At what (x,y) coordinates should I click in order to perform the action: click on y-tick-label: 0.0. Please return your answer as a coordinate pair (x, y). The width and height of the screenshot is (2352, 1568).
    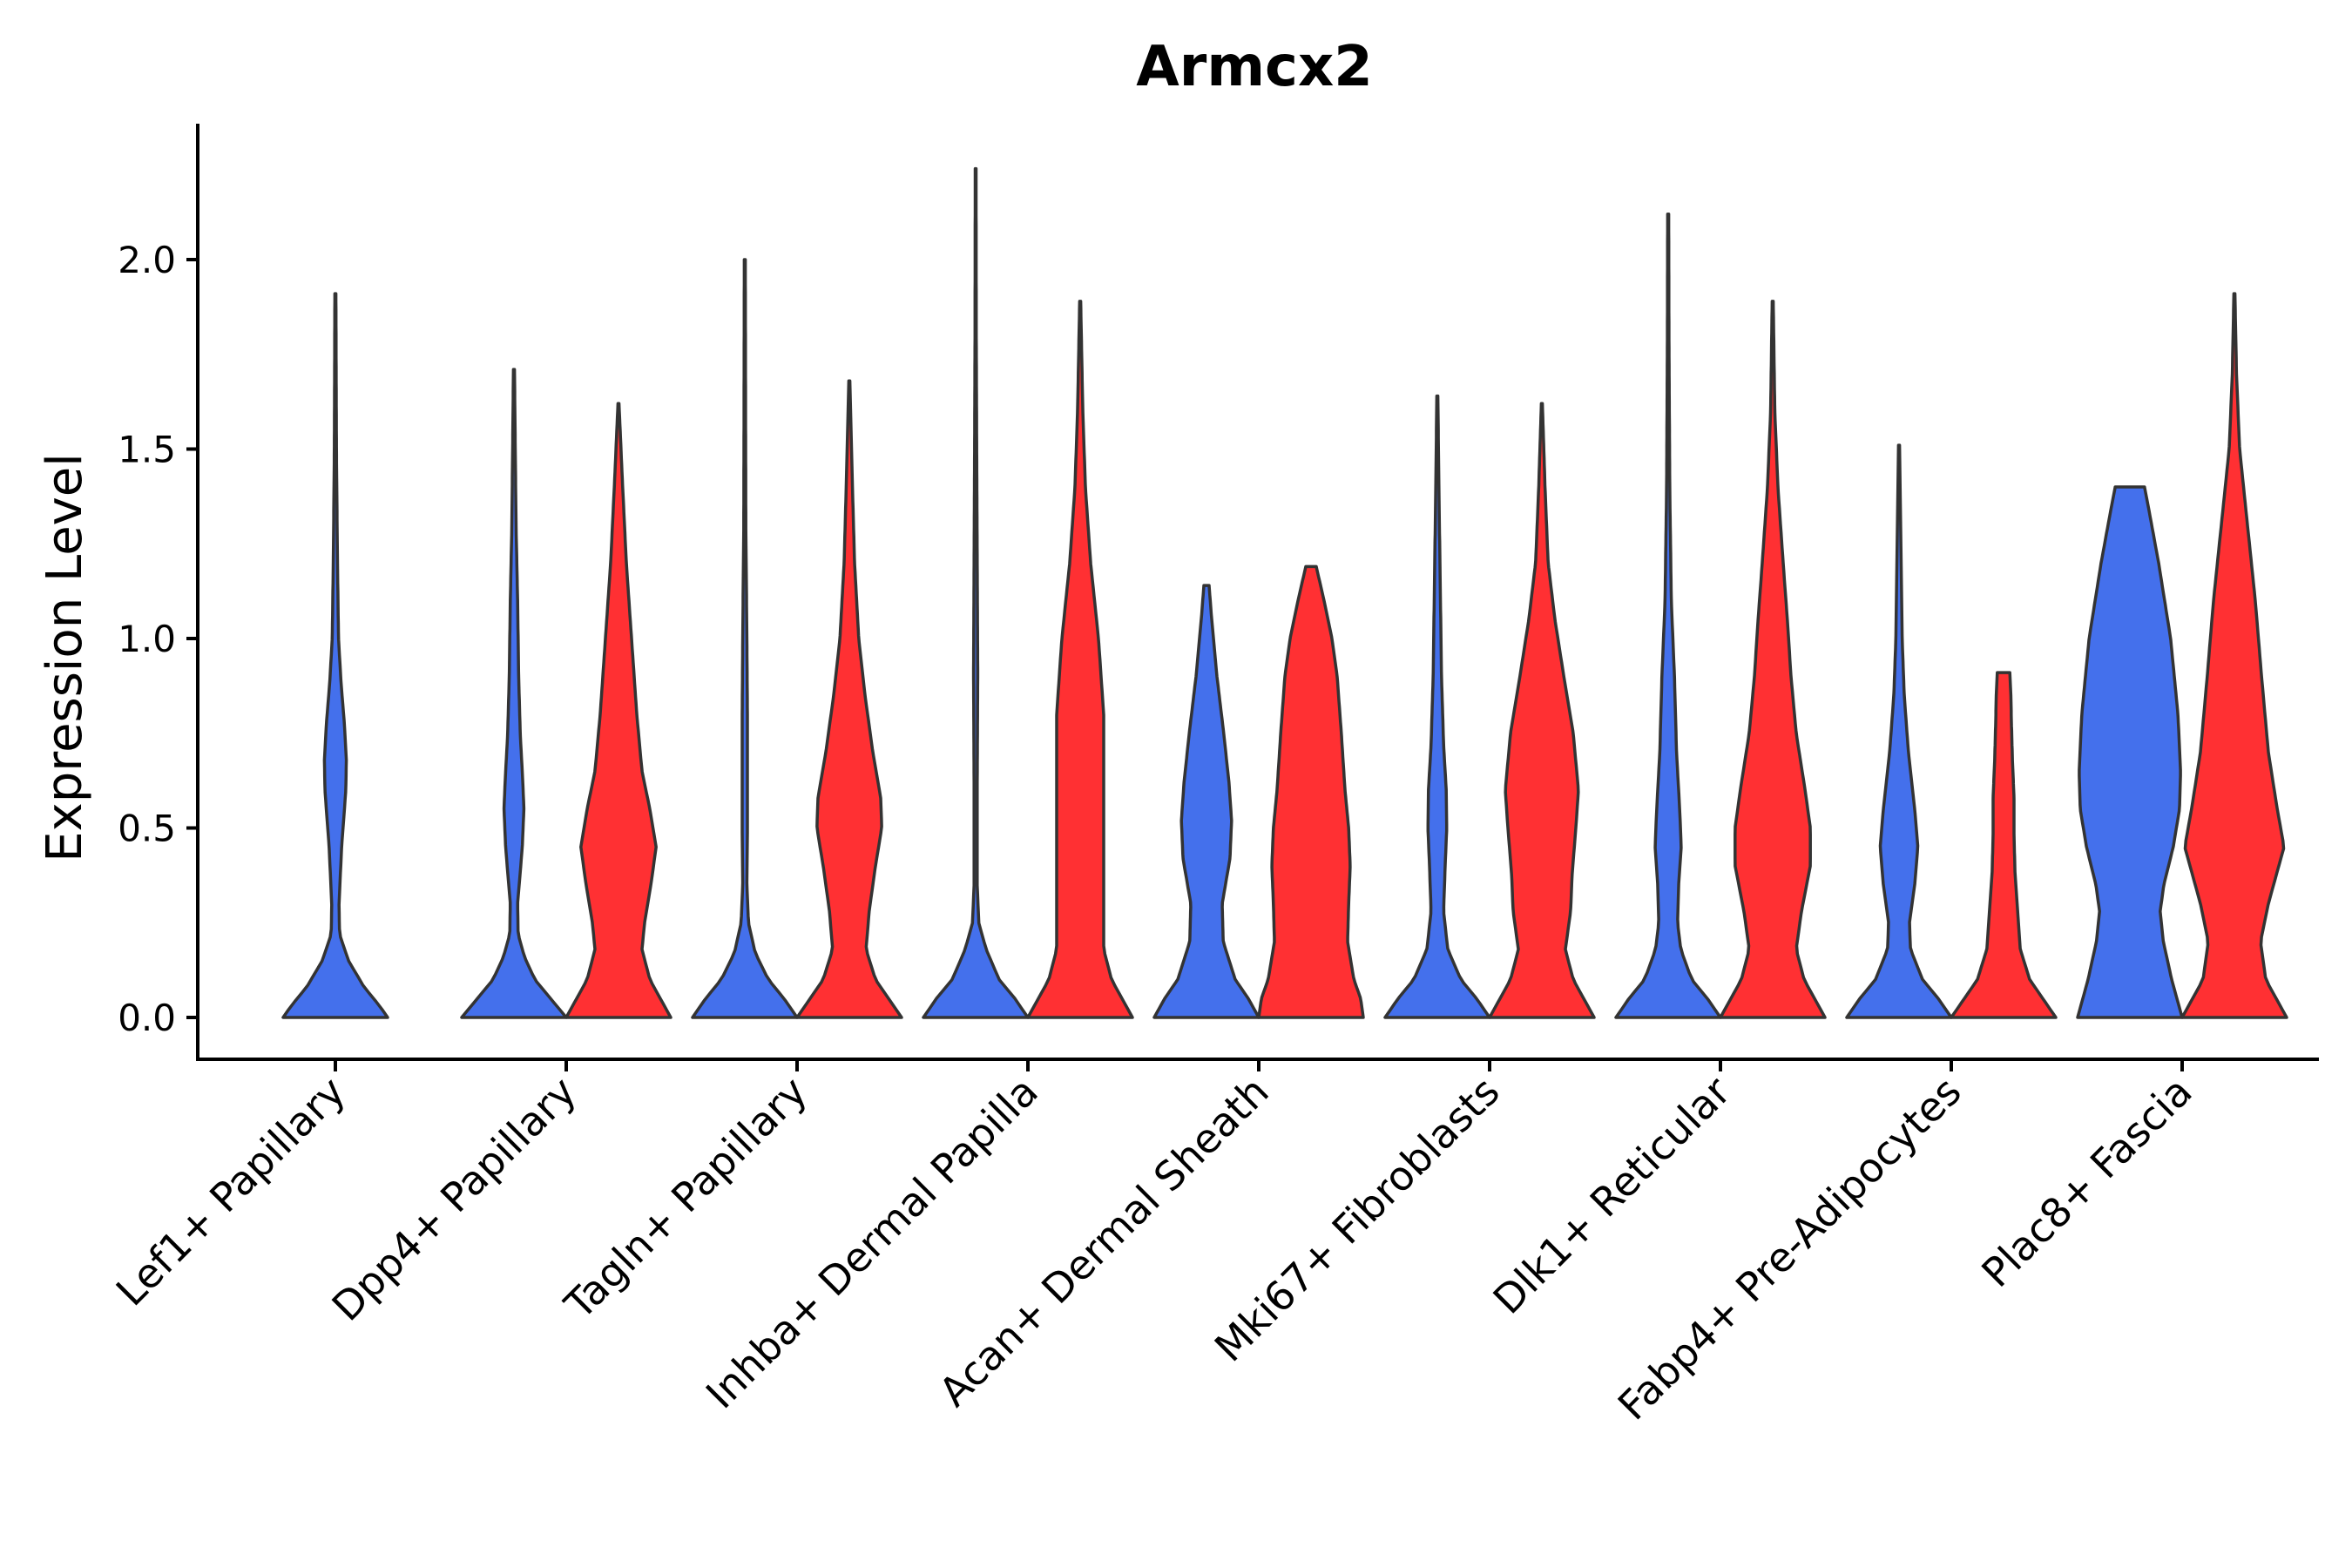
    Looking at the image, I should click on (147, 1018).